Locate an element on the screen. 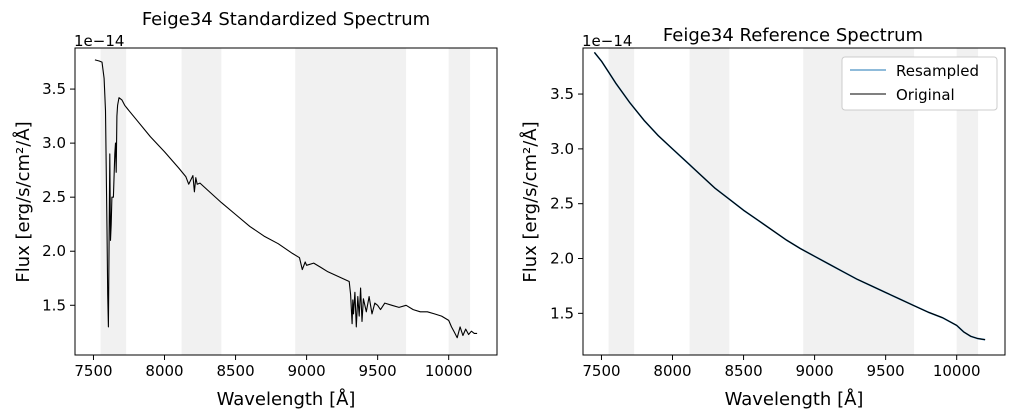 This screenshot has height=420, width=1014. left-x-axis-label: Wavelength [Å] is located at coordinates (286, 399).